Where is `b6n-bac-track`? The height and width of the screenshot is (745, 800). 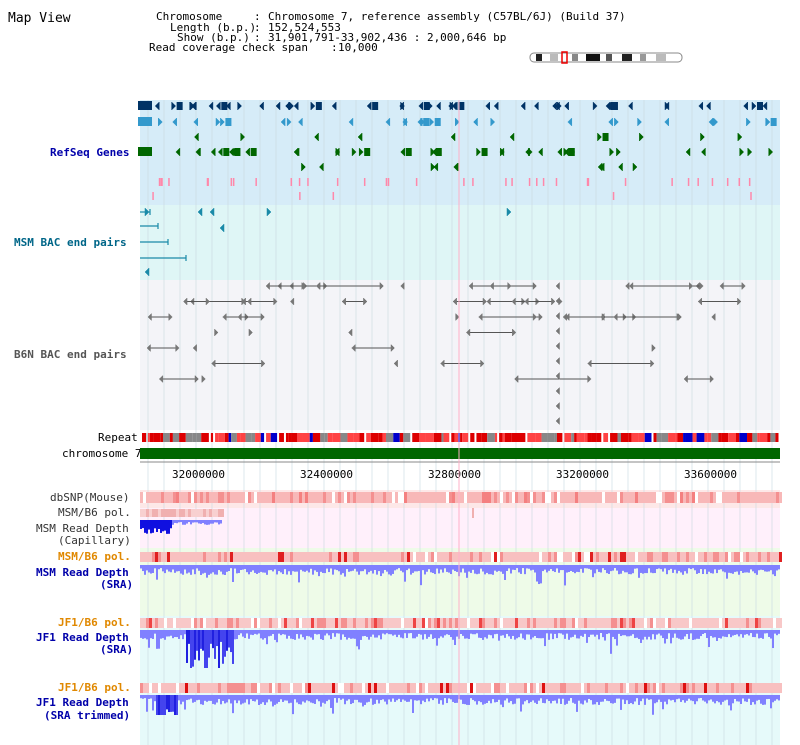 b6n-bac-track is located at coordinates (446, 353).